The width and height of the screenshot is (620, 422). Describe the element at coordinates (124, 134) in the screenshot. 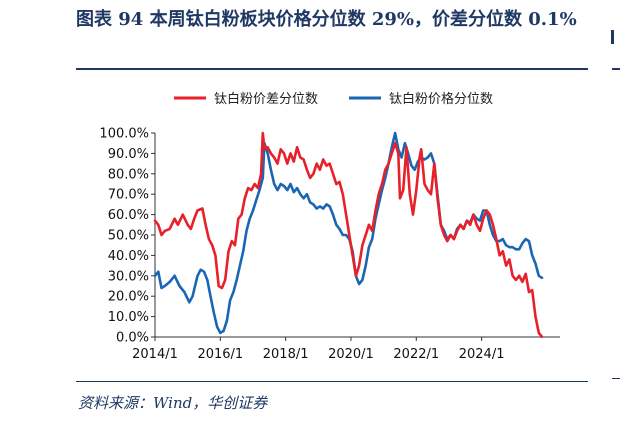

I see `y-tick-label: 100.0%` at that location.